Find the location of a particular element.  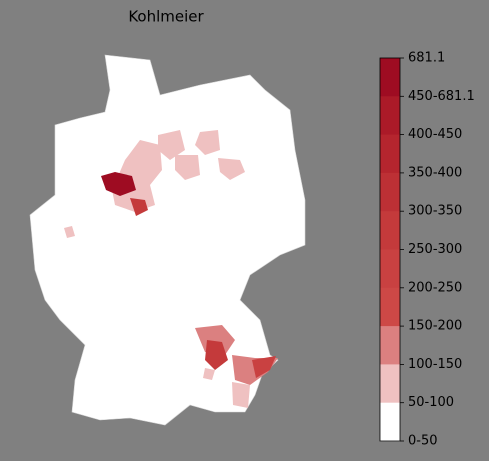

colorbar-label: 50-100 is located at coordinates (431, 402).